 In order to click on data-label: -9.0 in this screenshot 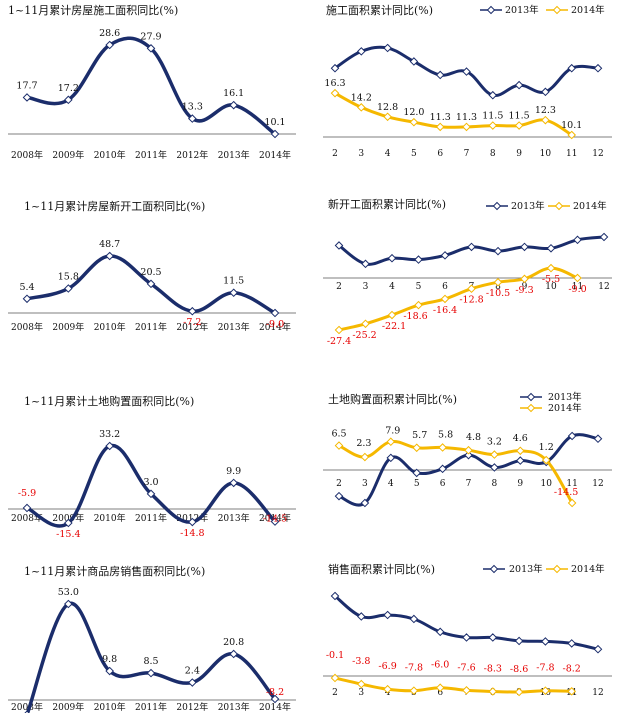, I will do `click(275, 324)`.